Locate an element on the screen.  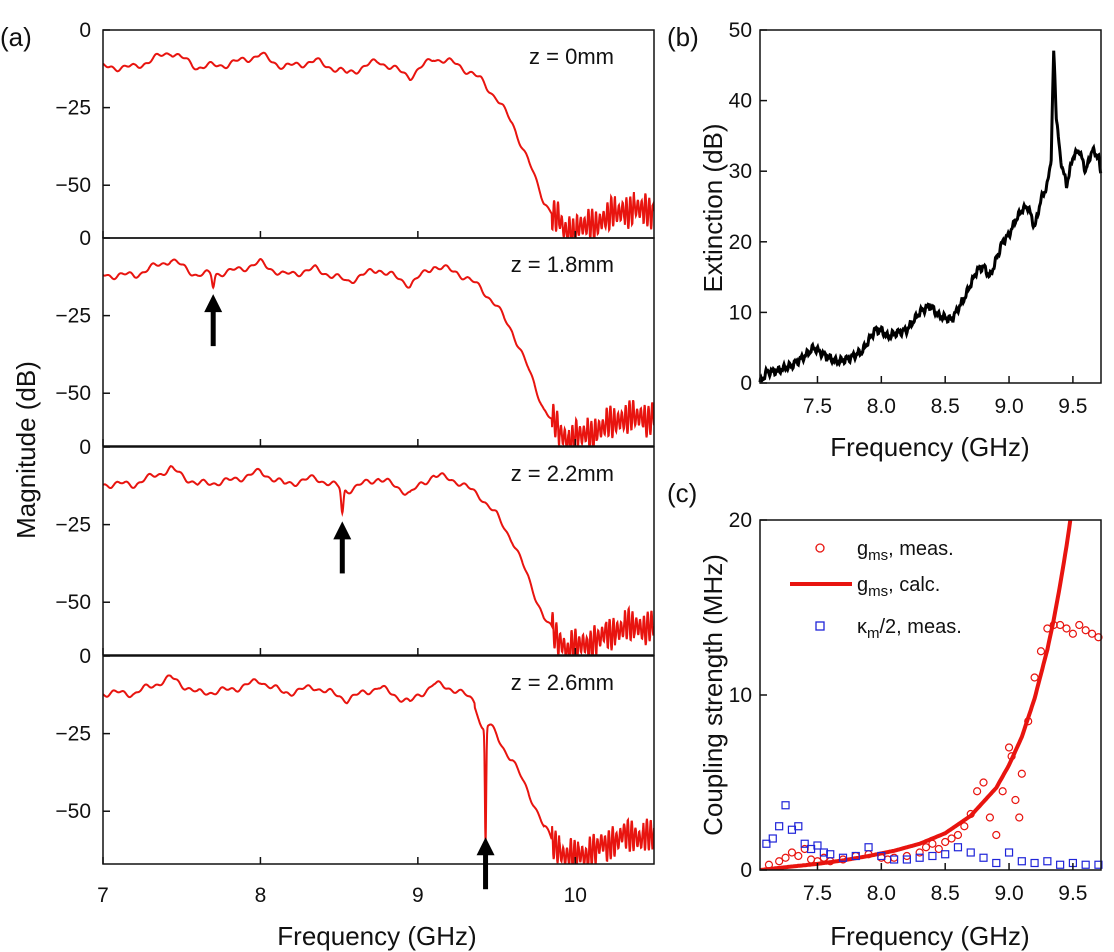
panel-b-ytick-label-3: 30 is located at coordinates (740, 171).